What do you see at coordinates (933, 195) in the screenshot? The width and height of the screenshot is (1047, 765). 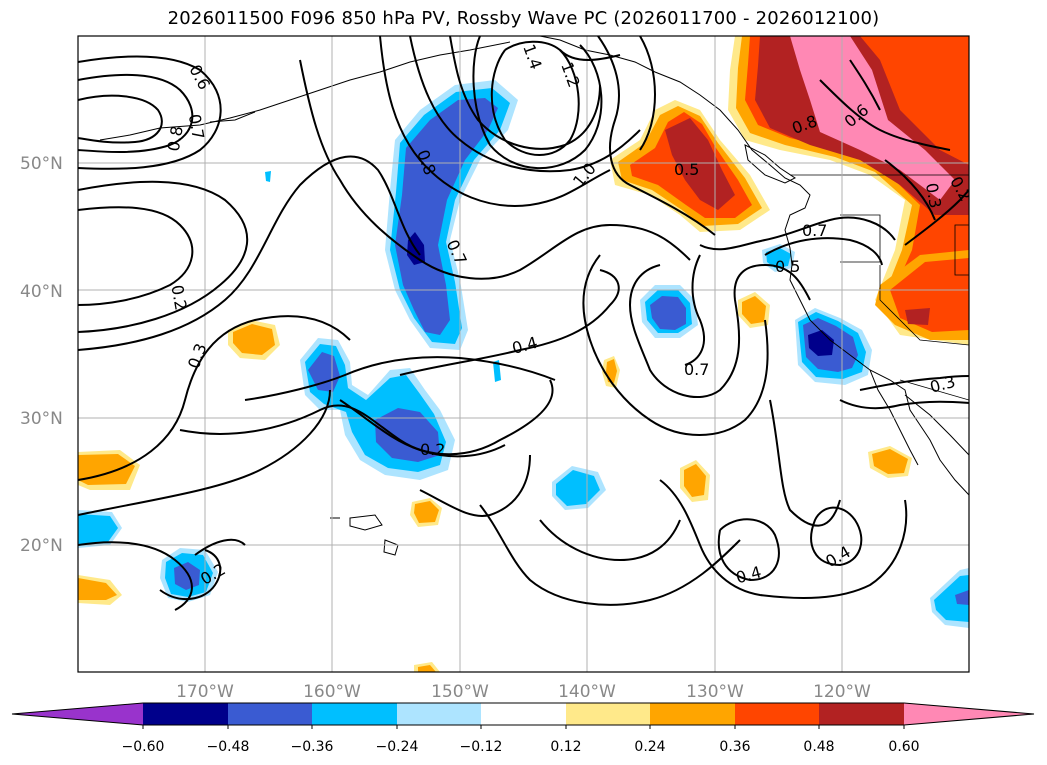 I see `contour-label: 0.3` at bounding box center [933, 195].